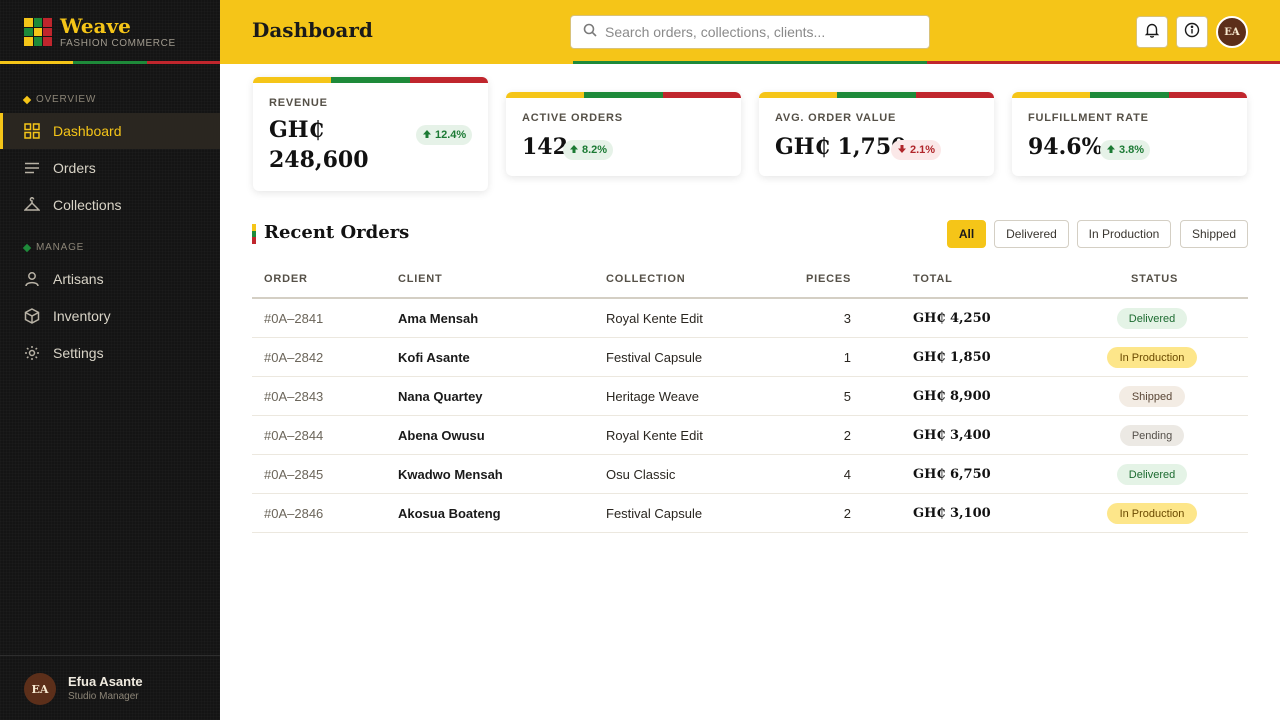  I want to click on section-title: Recent Orders, so click(337, 232).